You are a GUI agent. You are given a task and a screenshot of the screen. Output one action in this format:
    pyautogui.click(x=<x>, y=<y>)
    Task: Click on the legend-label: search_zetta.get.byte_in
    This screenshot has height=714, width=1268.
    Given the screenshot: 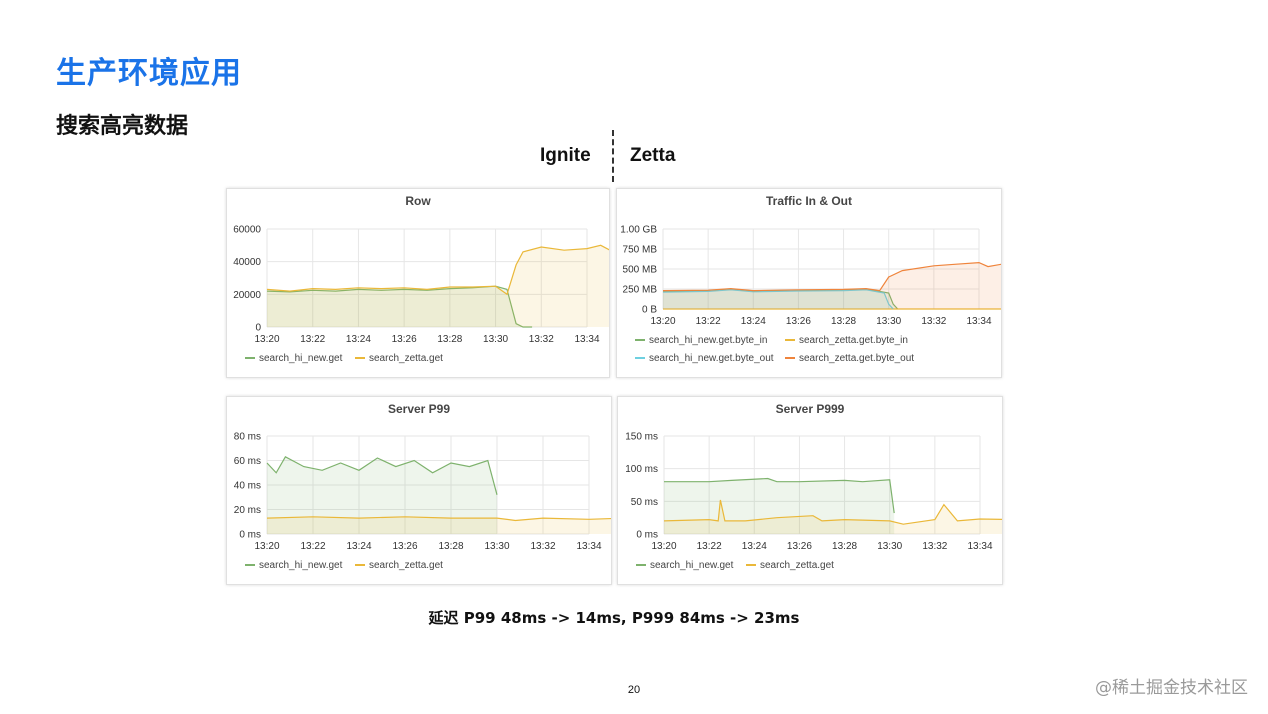 What is the action you would take?
    pyautogui.click(x=853, y=340)
    